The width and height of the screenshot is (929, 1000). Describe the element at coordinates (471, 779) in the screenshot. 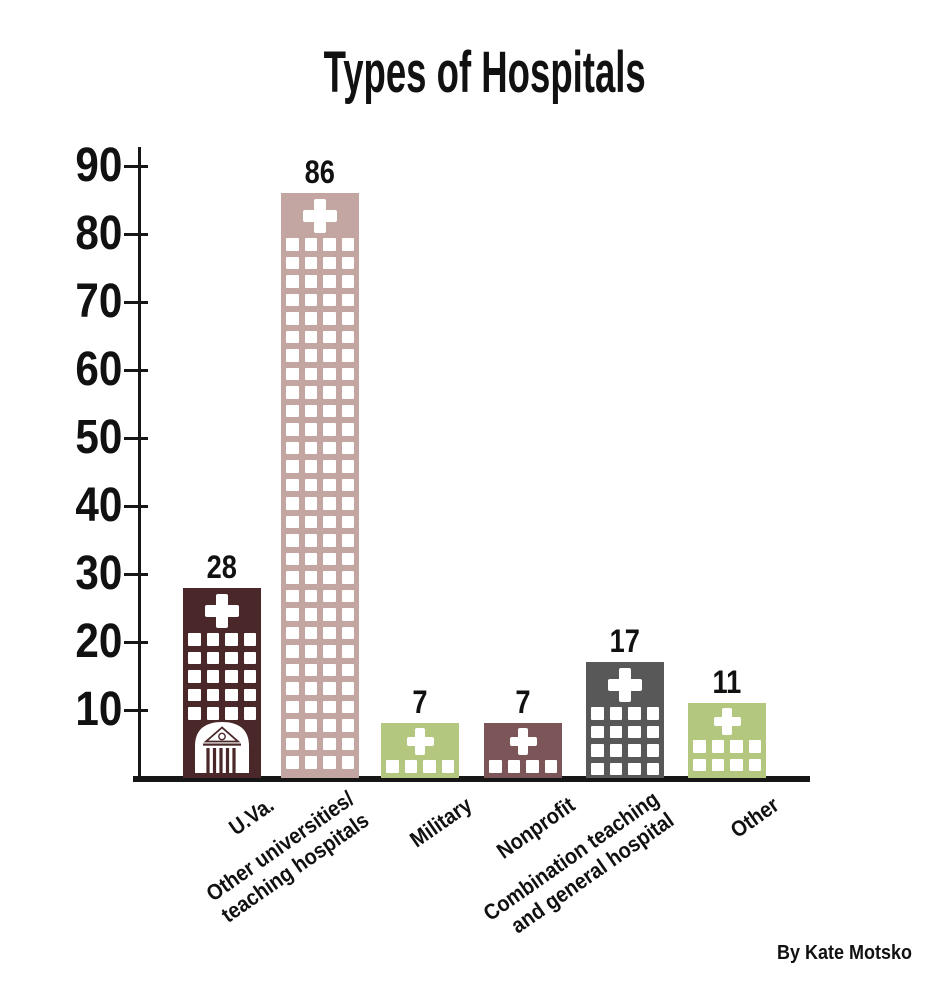

I see `x-axis-line` at that location.